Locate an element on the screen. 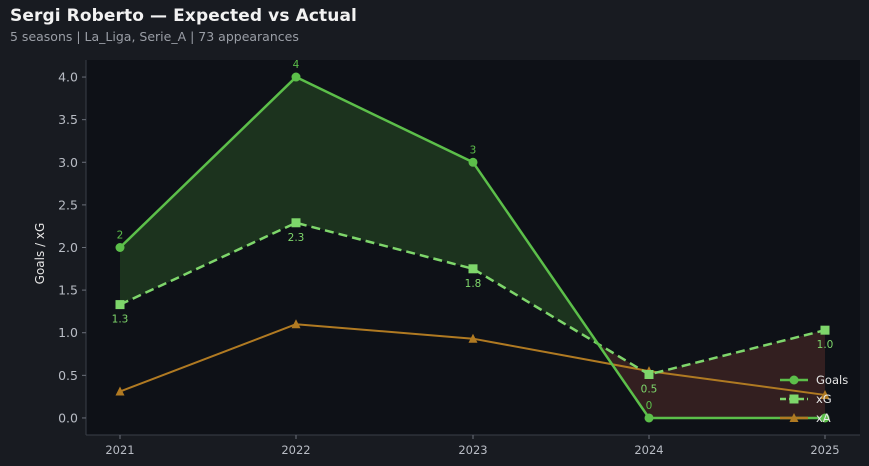 This screenshot has width=869, height=466. x-tick-label: 2024 is located at coordinates (648, 450).